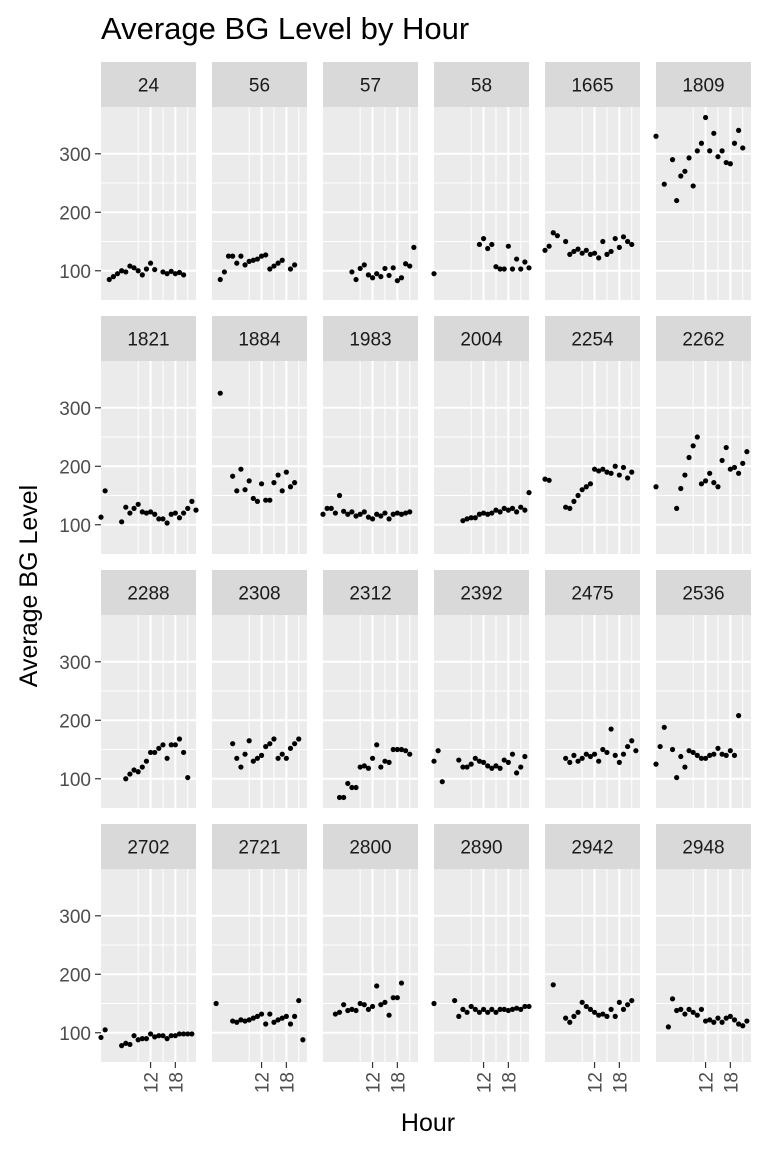 The height and width of the screenshot is (1152, 768). What do you see at coordinates (75, 721) in the screenshot?
I see `y-tick-label: 200` at bounding box center [75, 721].